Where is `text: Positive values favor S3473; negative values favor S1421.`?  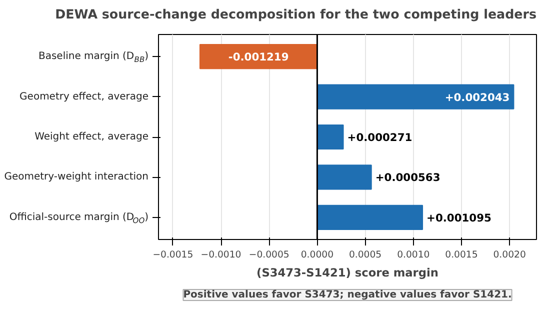 text: Positive values favor S3473; negative values favor S1421. is located at coordinates (347, 295).